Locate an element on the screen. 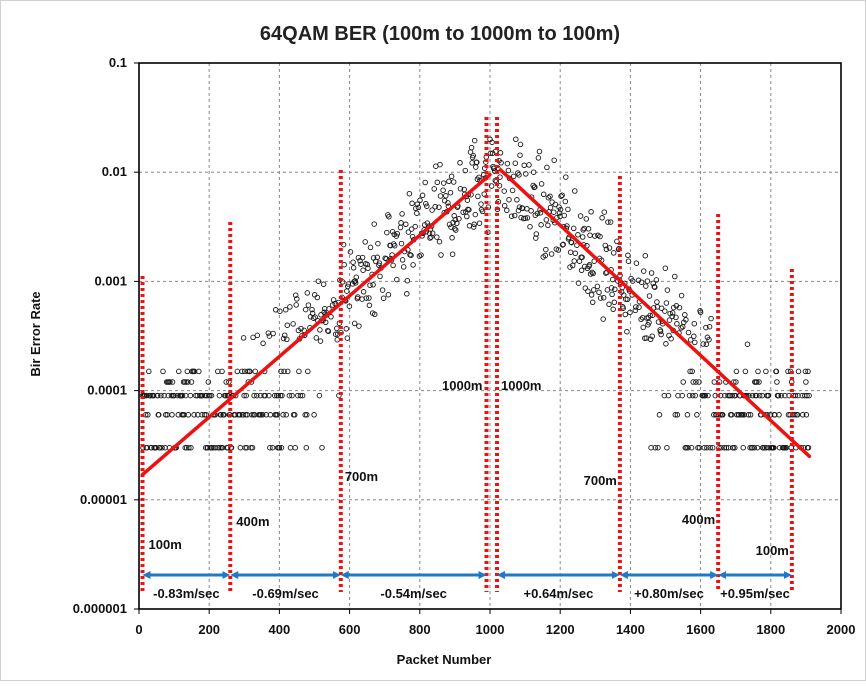  distance-marker-label: 400m is located at coordinates (698, 519).